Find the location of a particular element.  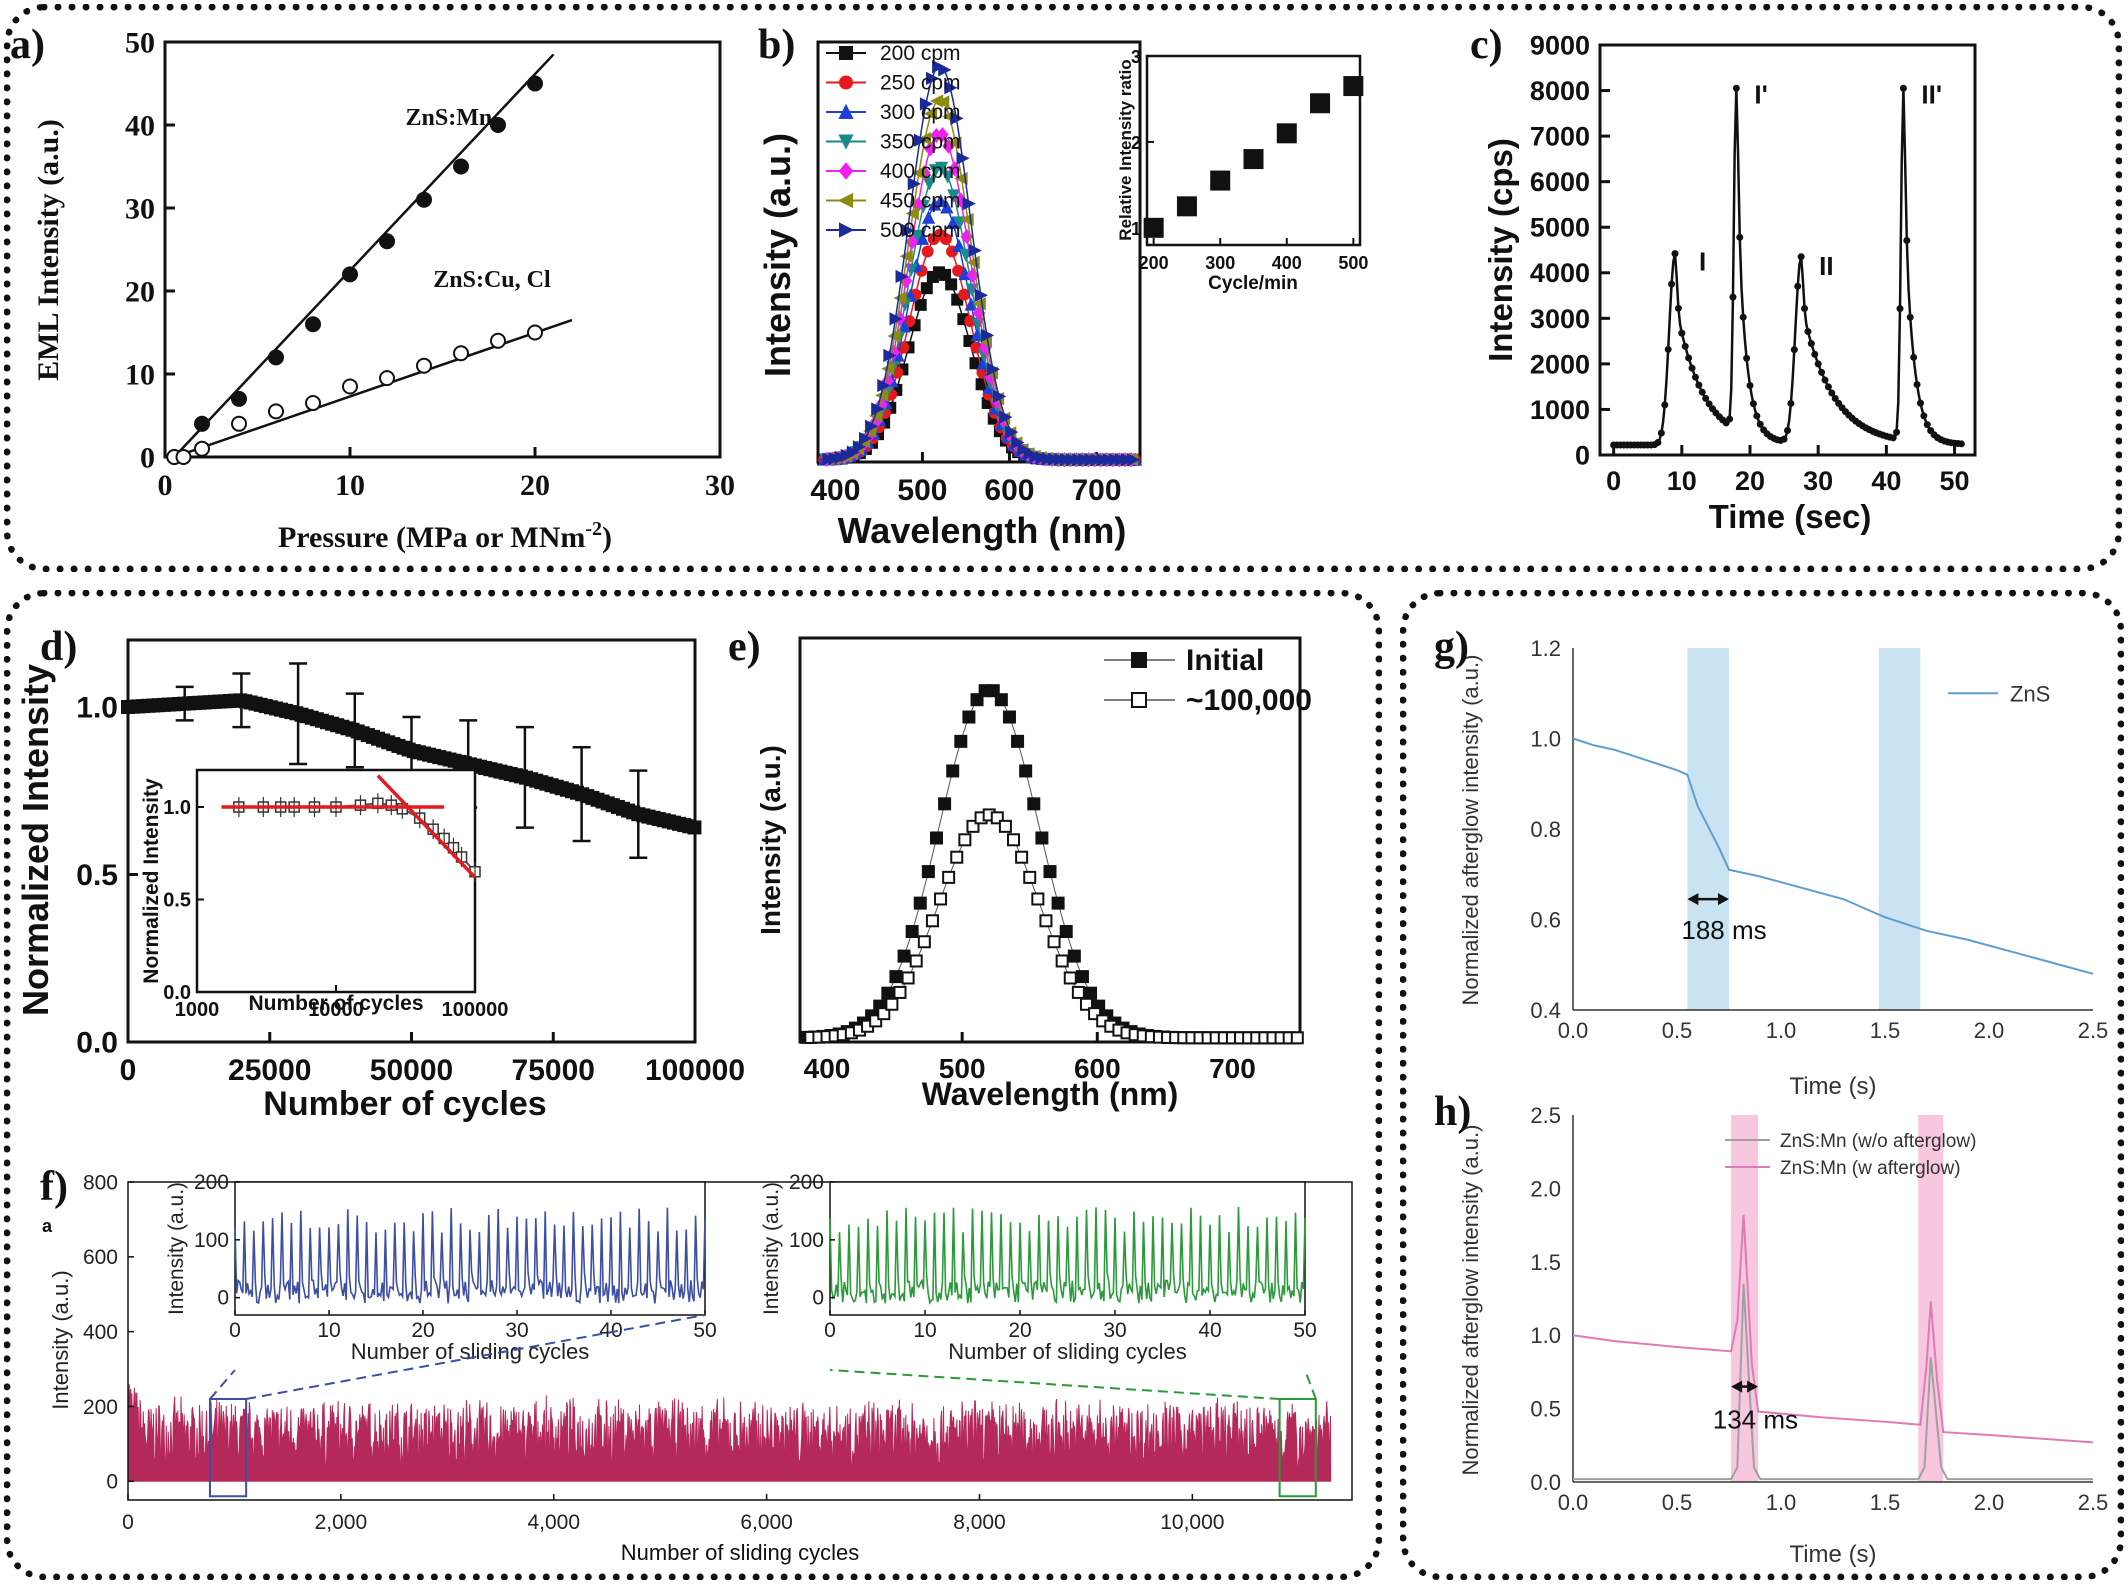

x-tick-label: 75000 is located at coordinates (553, 1070).